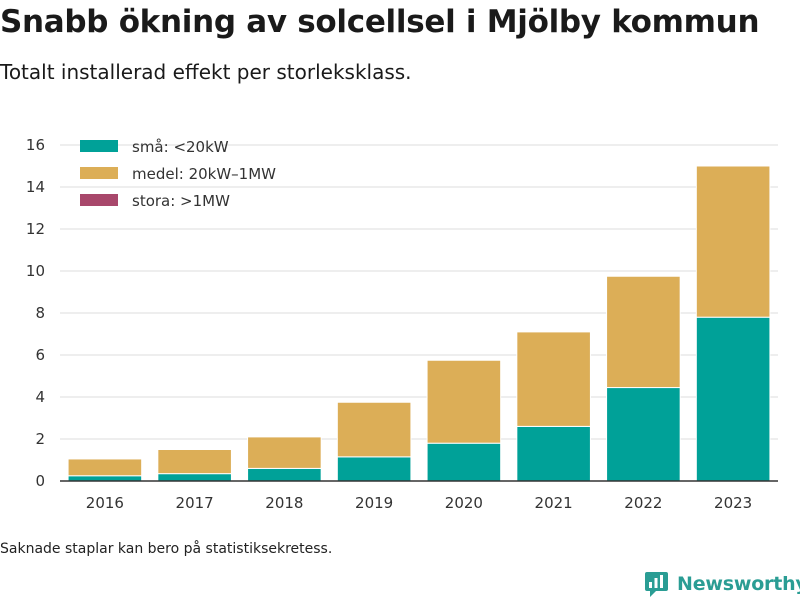 This screenshot has height=600, width=800. I want to click on legend-label: medel: 20kW–1MW, so click(204, 174).